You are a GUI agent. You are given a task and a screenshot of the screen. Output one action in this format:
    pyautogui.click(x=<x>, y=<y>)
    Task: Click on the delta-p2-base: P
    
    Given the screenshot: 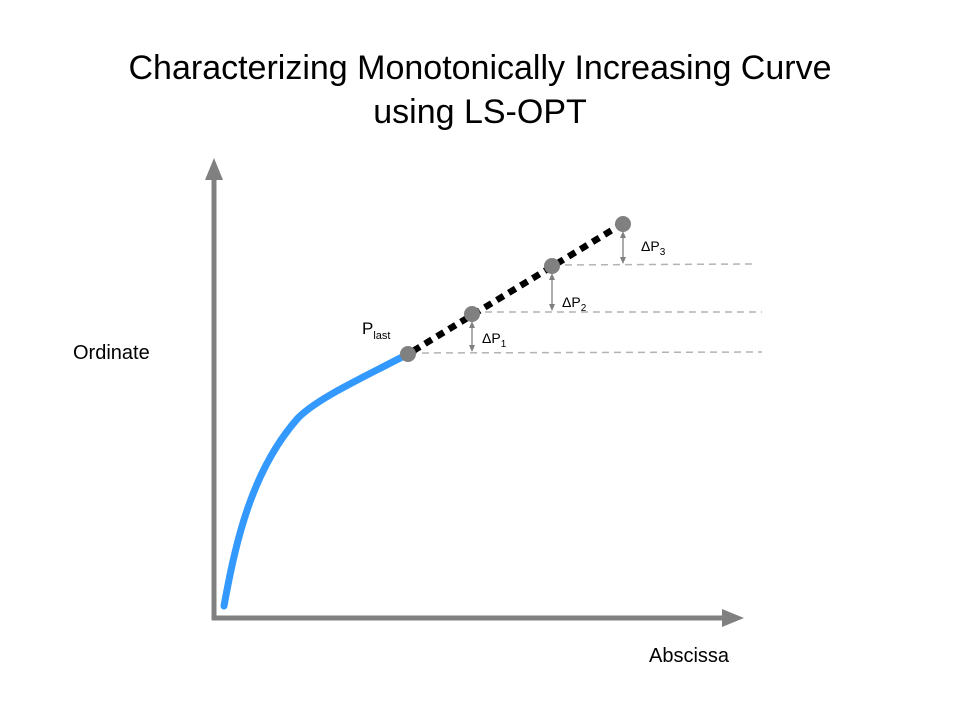 What is the action you would take?
    pyautogui.click(x=575, y=302)
    